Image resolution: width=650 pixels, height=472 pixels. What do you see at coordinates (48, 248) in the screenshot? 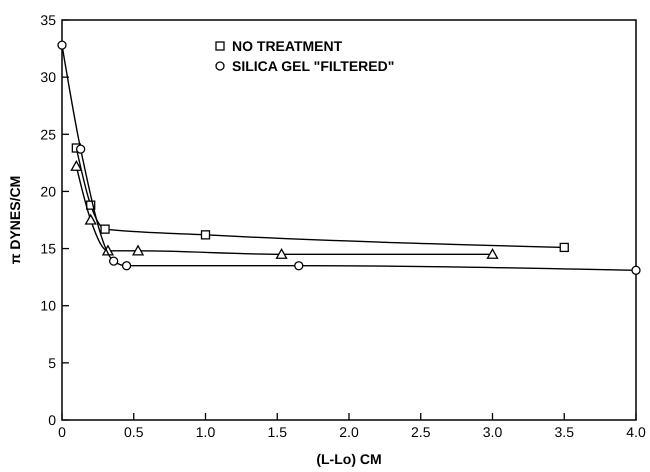
I see `y-tick-label: 15` at bounding box center [48, 248].